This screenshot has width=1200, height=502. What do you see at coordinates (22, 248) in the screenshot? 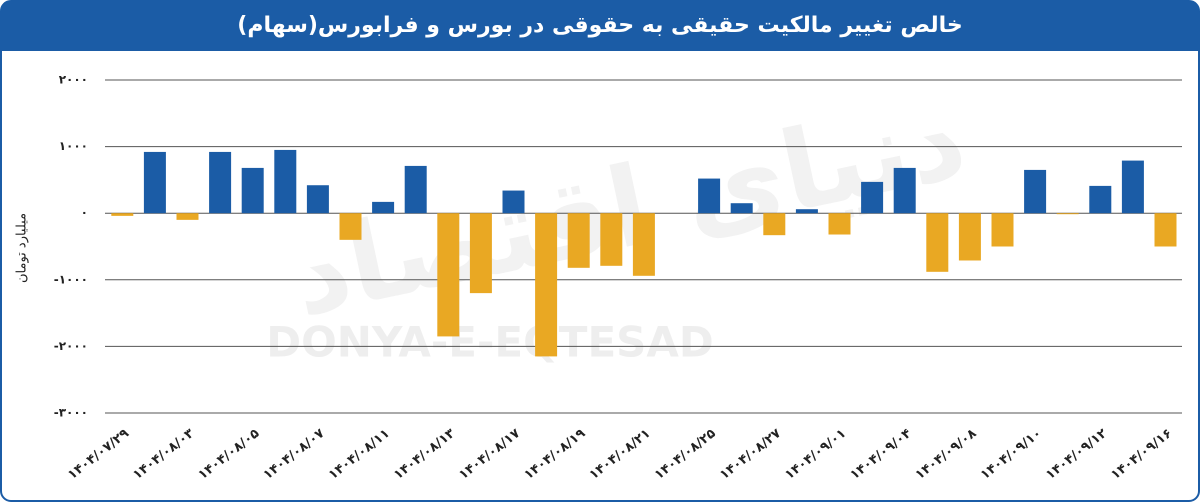
I see `y-axis-label: میلیارد تومان` at bounding box center [22, 248].